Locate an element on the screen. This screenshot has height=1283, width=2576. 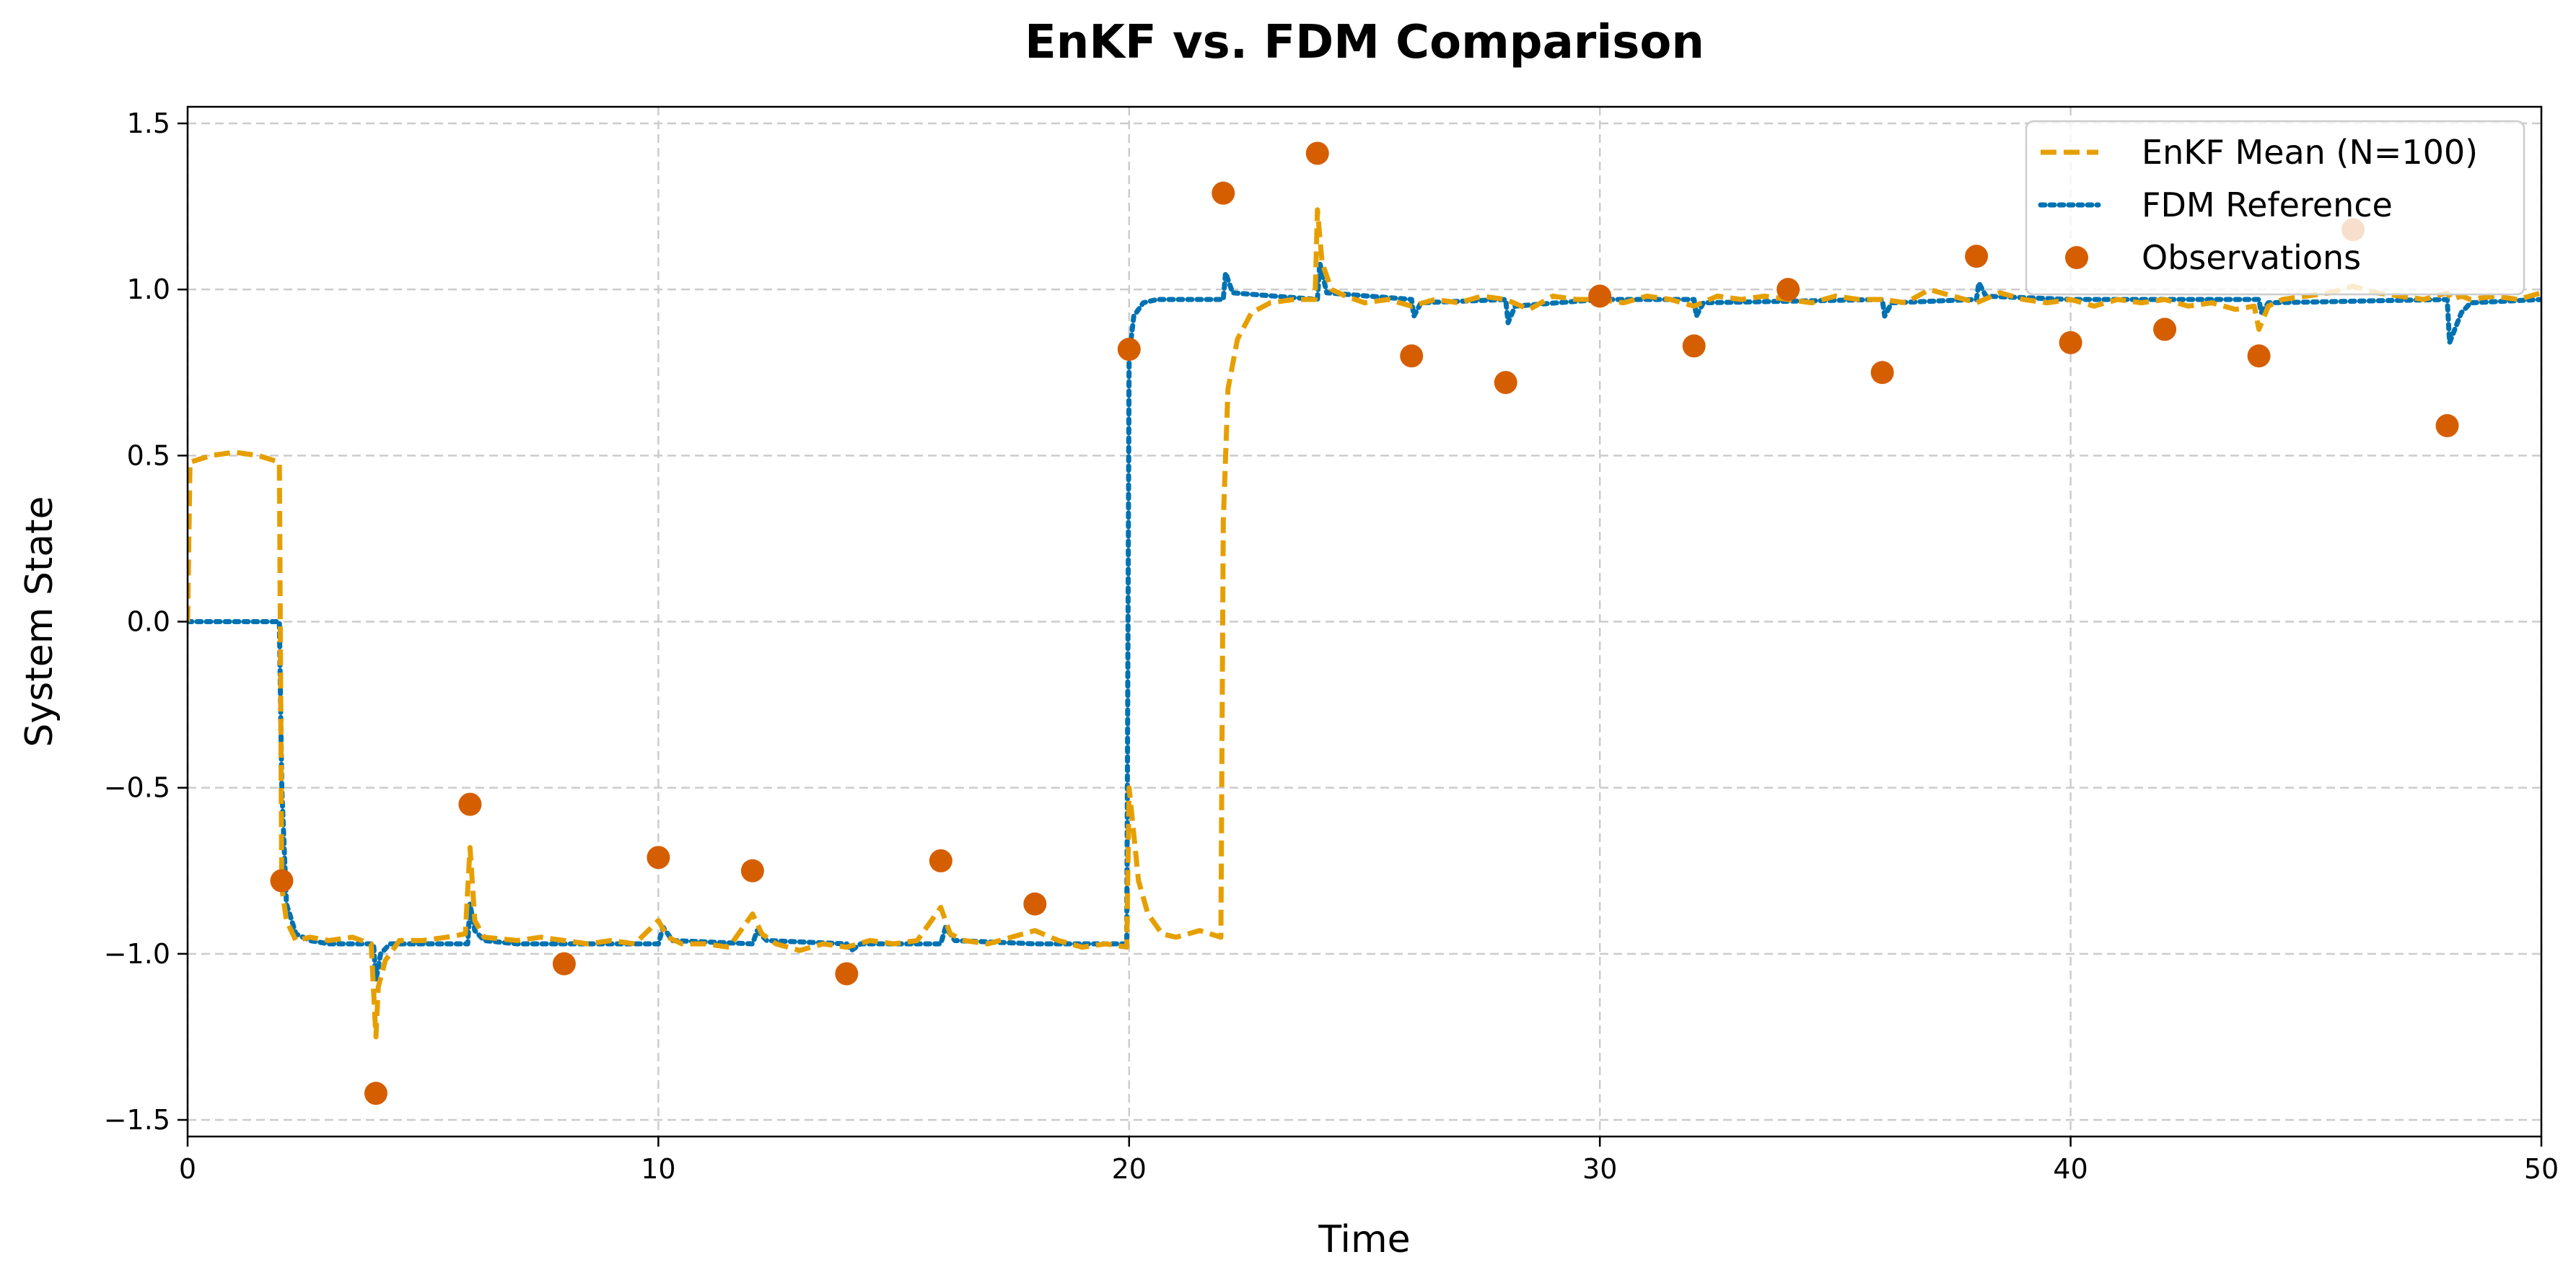
x-tick-label: 30 is located at coordinates (1599, 1169).